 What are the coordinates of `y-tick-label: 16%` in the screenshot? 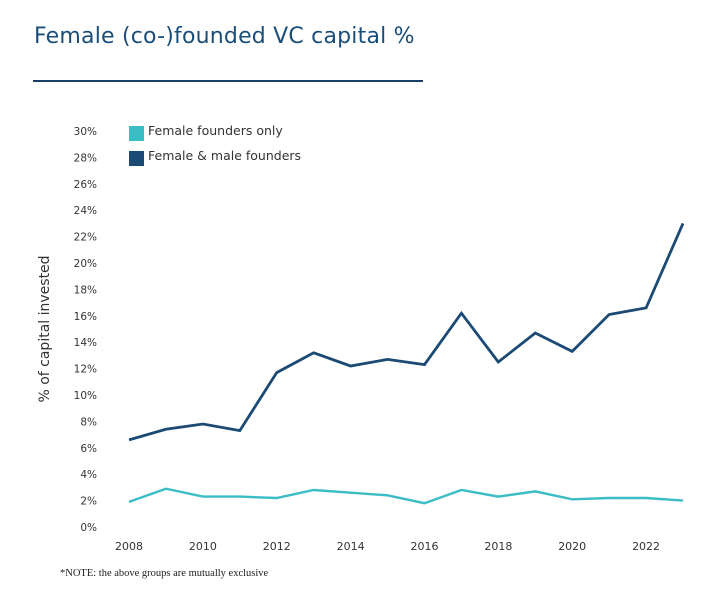 It's located at (85, 317).